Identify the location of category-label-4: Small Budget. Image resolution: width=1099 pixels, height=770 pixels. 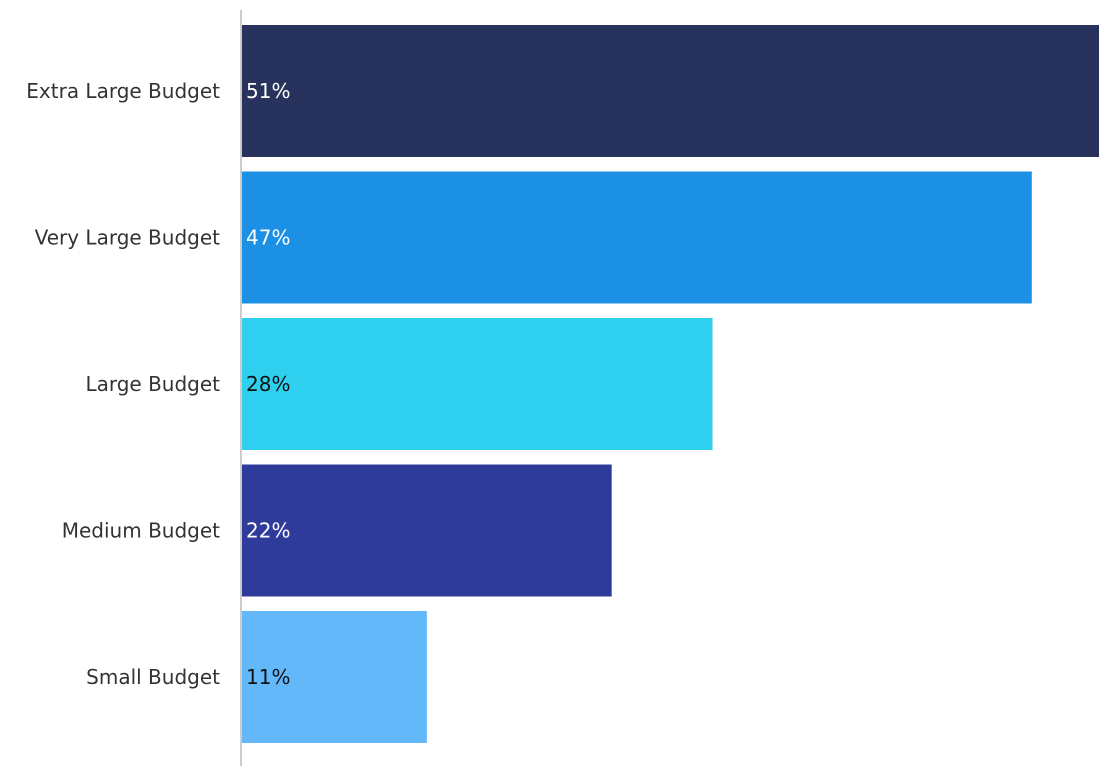
(153, 677).